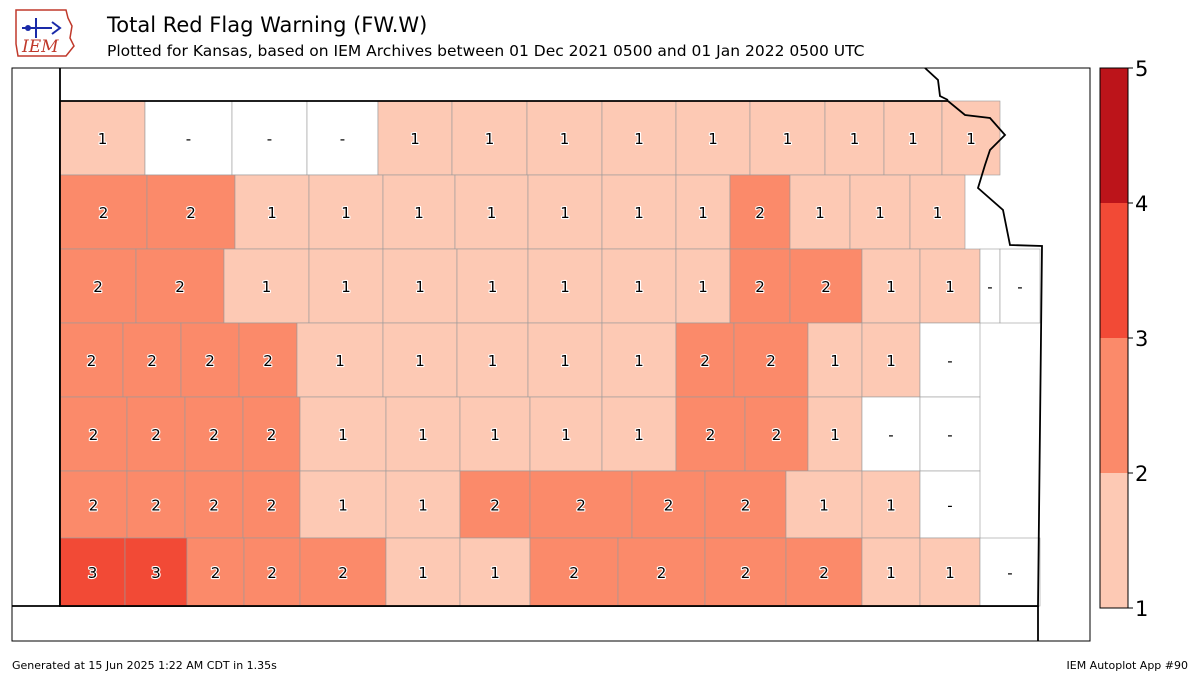 Image resolution: width=1200 pixels, height=675 pixels. Describe the element at coordinates (156, 2) in the screenshot. I see `county-value: 4` at that location.